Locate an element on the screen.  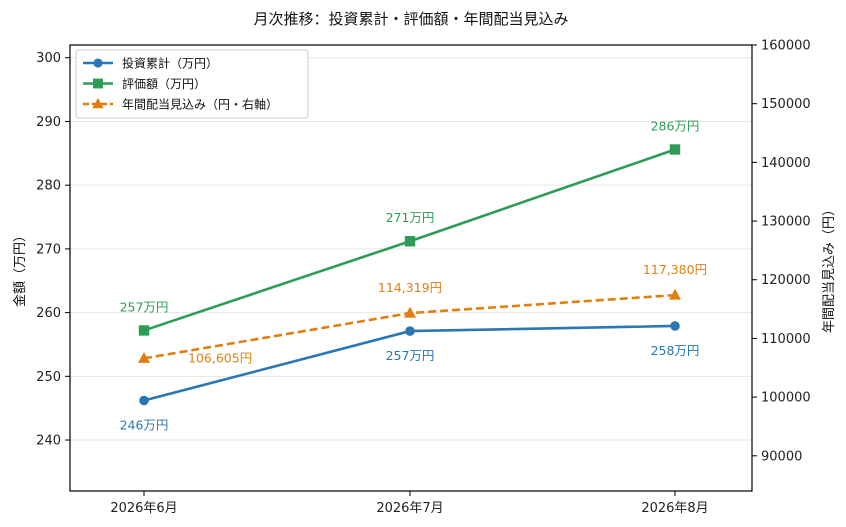
y-left-tick-label-5: 290 is located at coordinates (48, 122).